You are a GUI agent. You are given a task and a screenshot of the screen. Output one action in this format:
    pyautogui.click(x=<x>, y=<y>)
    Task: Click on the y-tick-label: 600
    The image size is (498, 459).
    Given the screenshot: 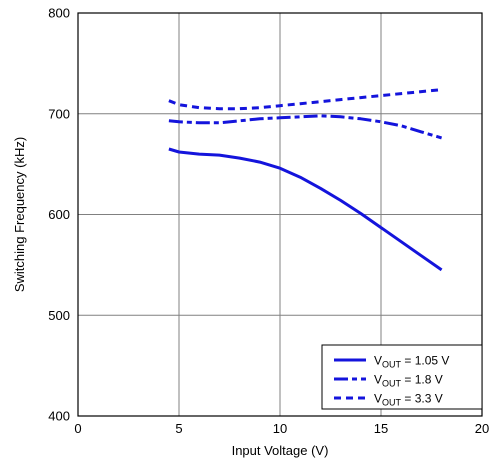 What is the action you would take?
    pyautogui.click(x=59, y=214)
    